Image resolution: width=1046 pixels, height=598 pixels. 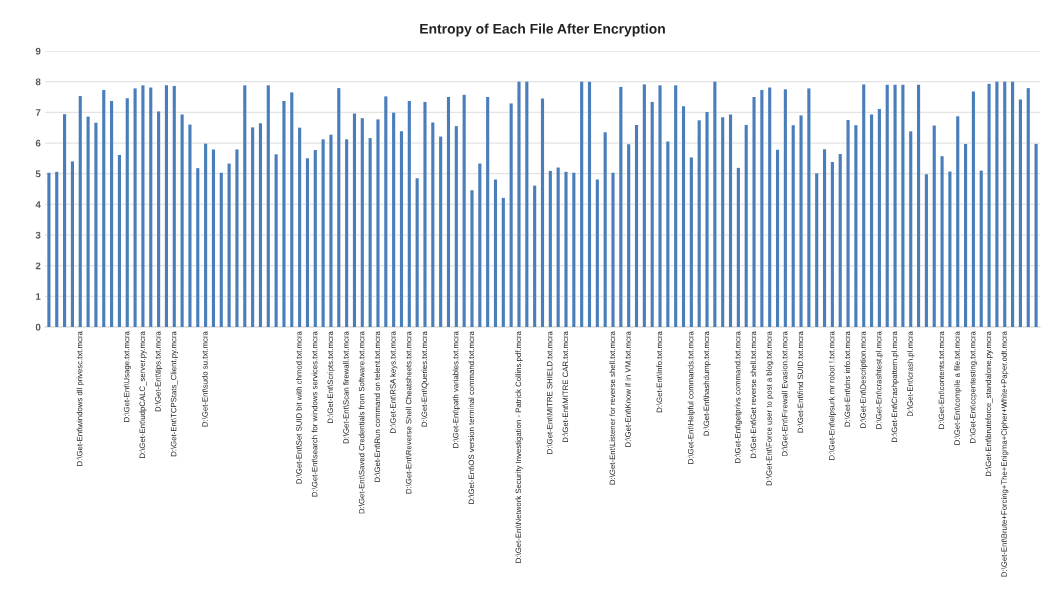 What do you see at coordinates (38, 327) in the screenshot?
I see `y-tick-label: 0` at bounding box center [38, 327].